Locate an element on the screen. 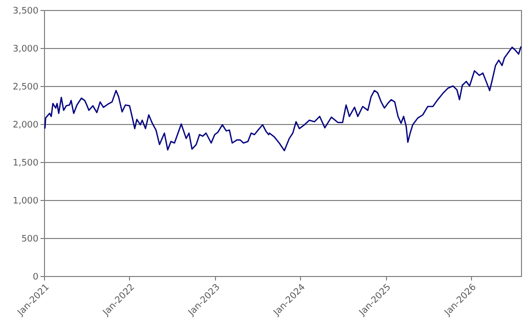  y-tick-label: 2,000 is located at coordinates (25, 125).